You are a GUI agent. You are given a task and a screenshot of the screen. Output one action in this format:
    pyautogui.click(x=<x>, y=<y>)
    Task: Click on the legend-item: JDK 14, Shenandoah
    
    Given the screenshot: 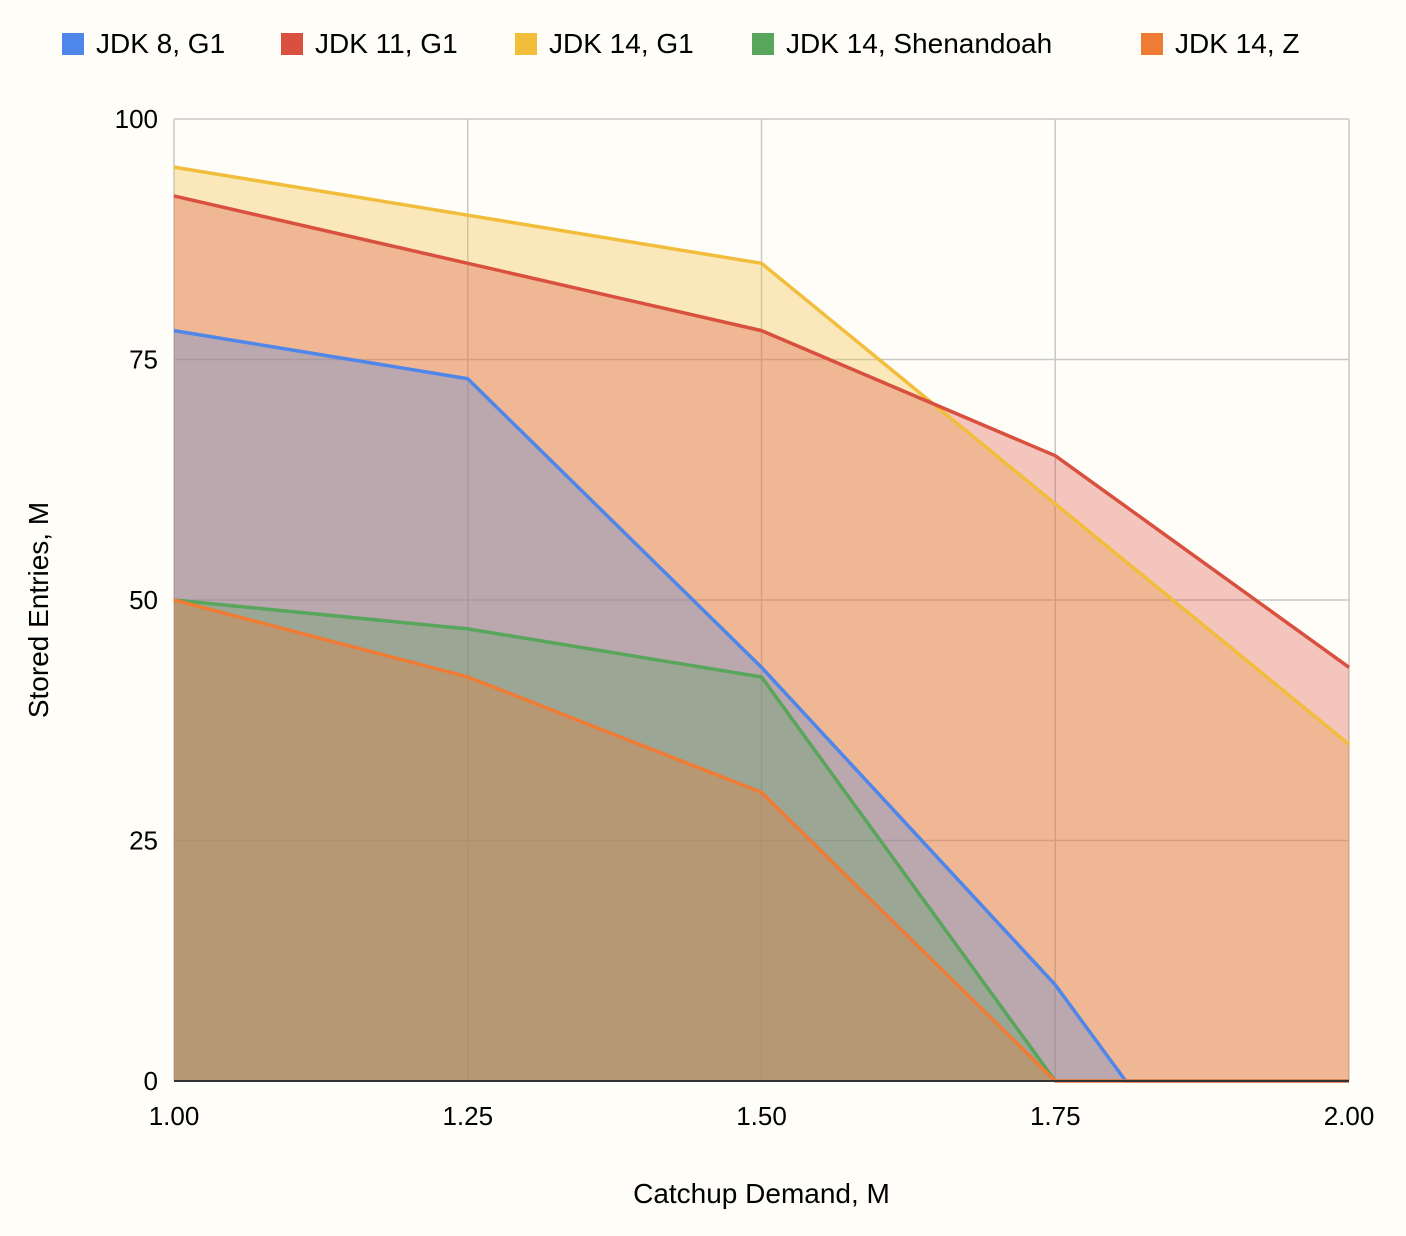 What is the action you would take?
    pyautogui.click(x=902, y=43)
    